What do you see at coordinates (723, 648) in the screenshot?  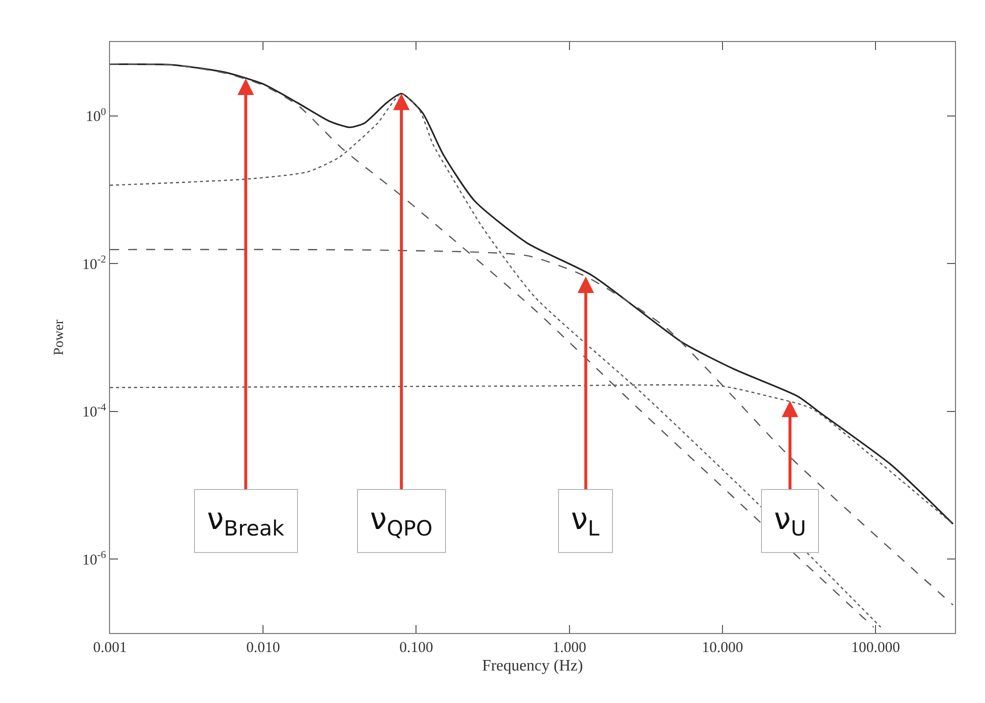 I see `x-tick-label: 10.000` at bounding box center [723, 648].